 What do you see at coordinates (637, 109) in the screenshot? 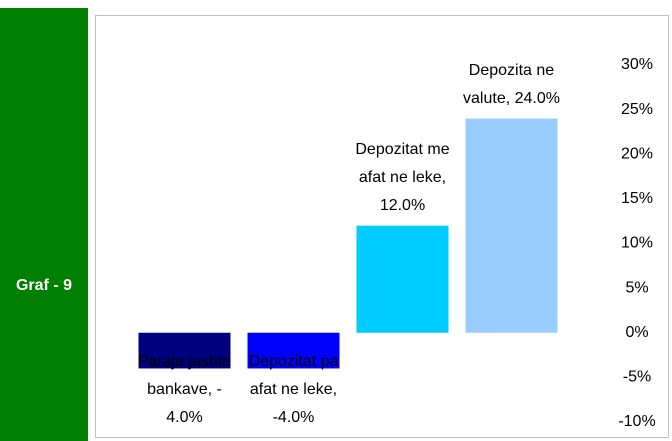
I see `y-tick-label: 25%` at bounding box center [637, 109].